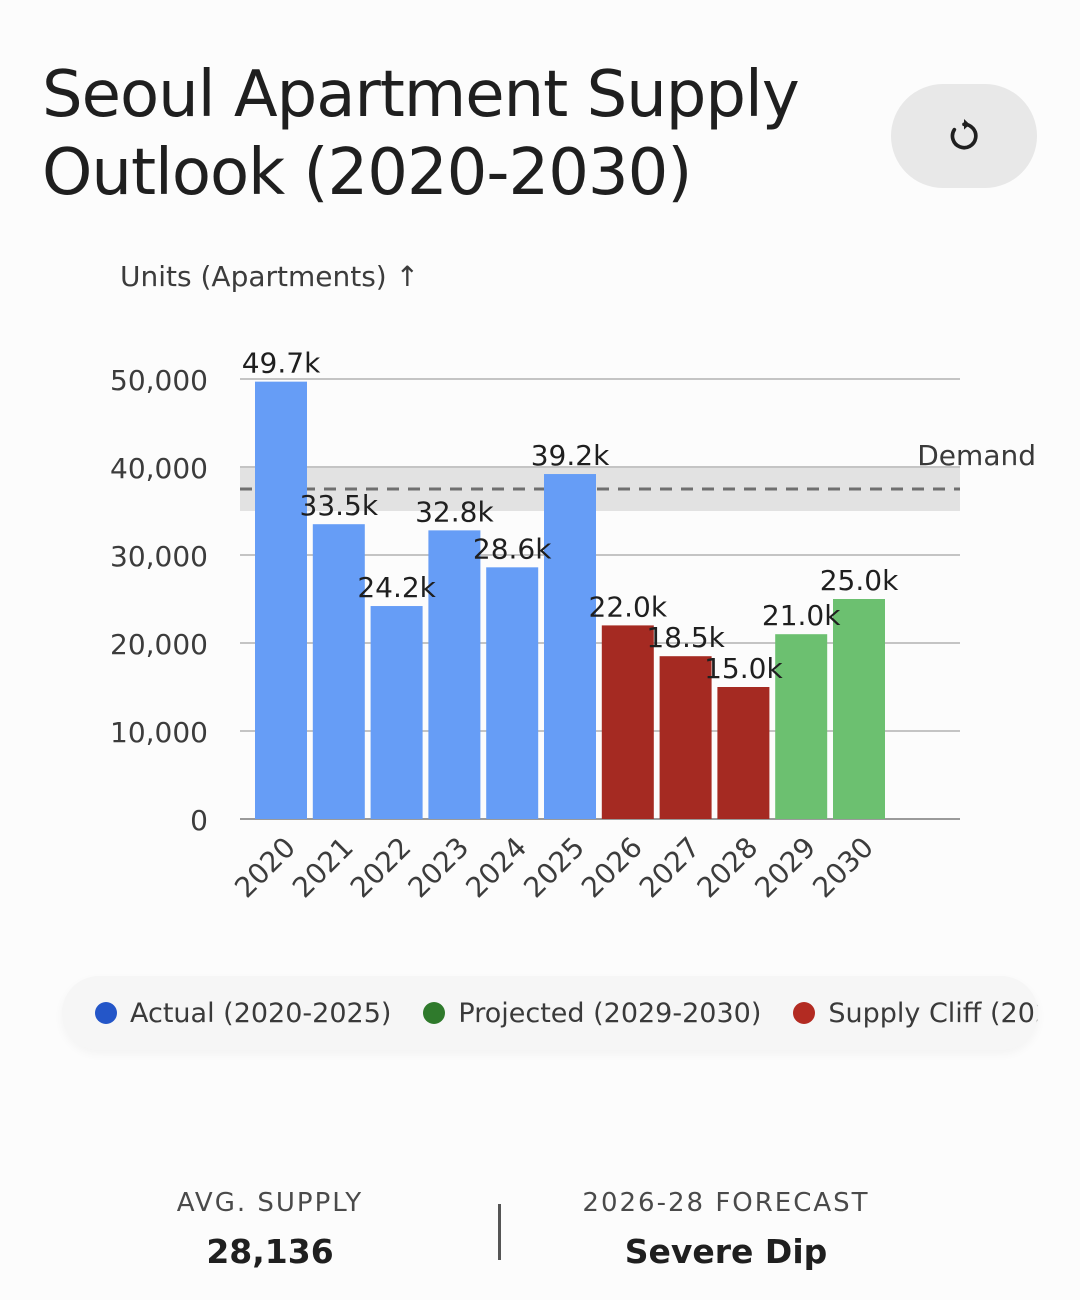 The image size is (1080, 1300). Describe the element at coordinates (801, 615) in the screenshot. I see `data-label: 21.0k` at that location.